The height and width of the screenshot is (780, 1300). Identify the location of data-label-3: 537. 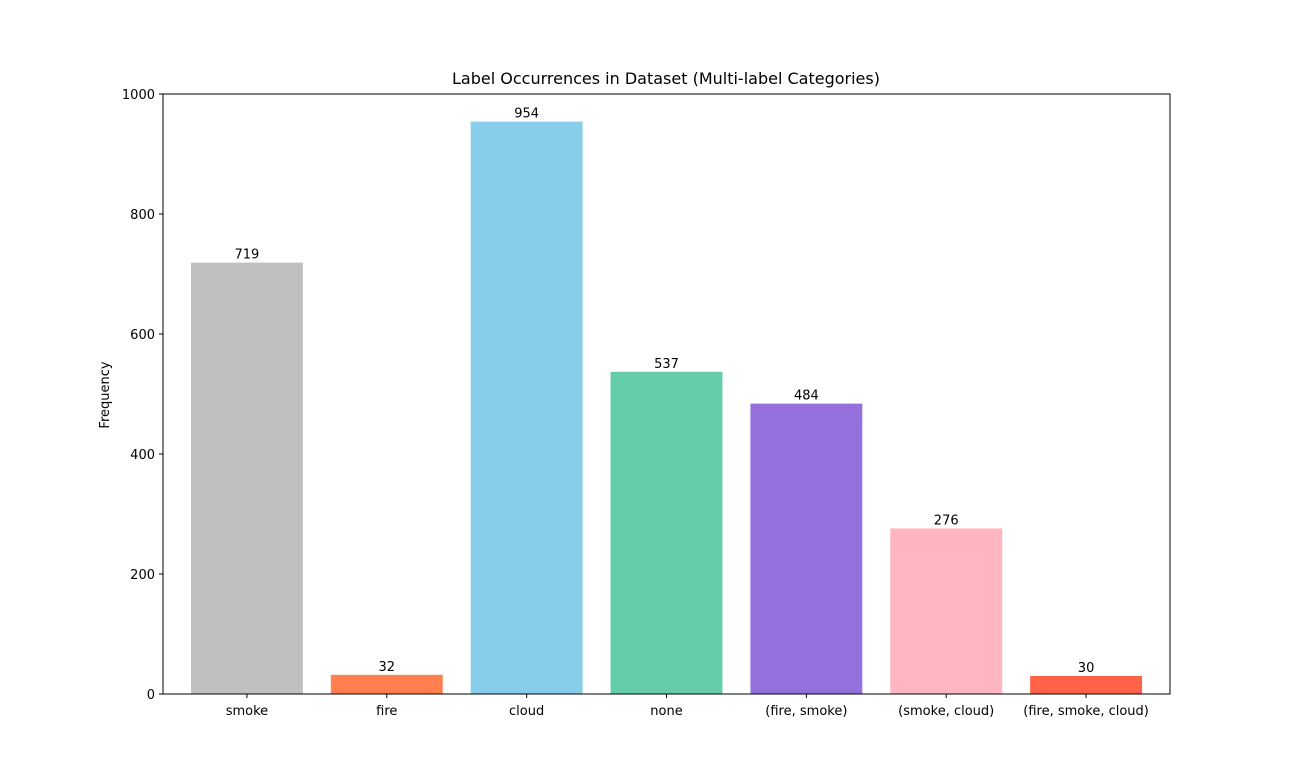
(666, 364).